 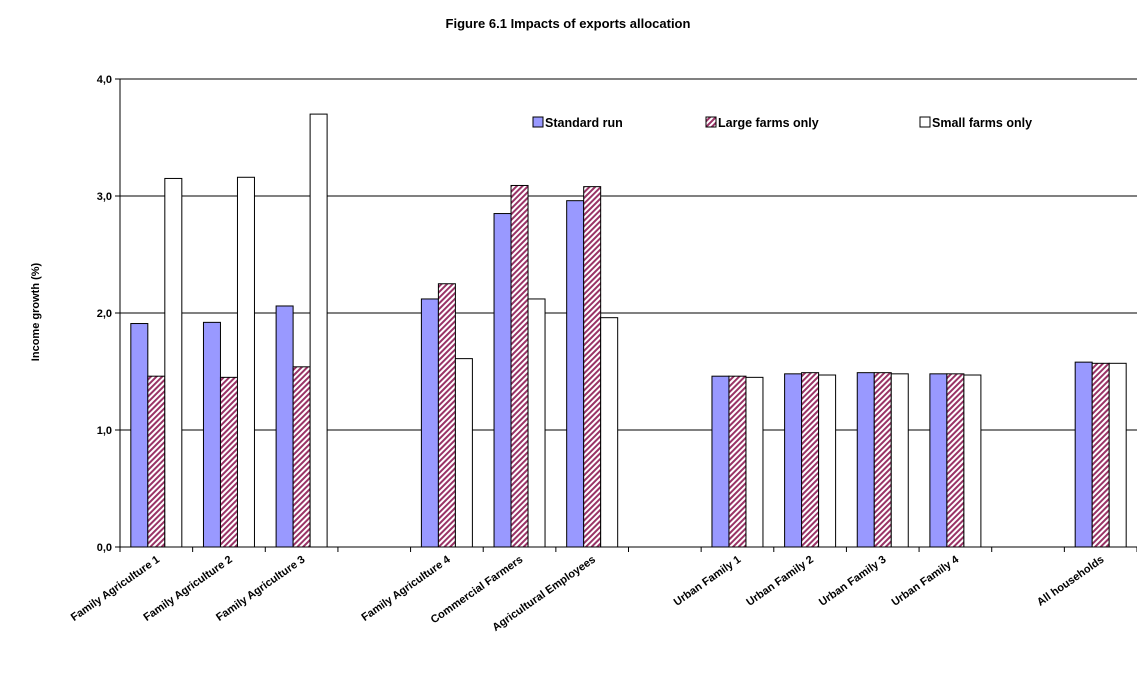 I want to click on y-tick-label: 0,0, so click(x=104, y=548).